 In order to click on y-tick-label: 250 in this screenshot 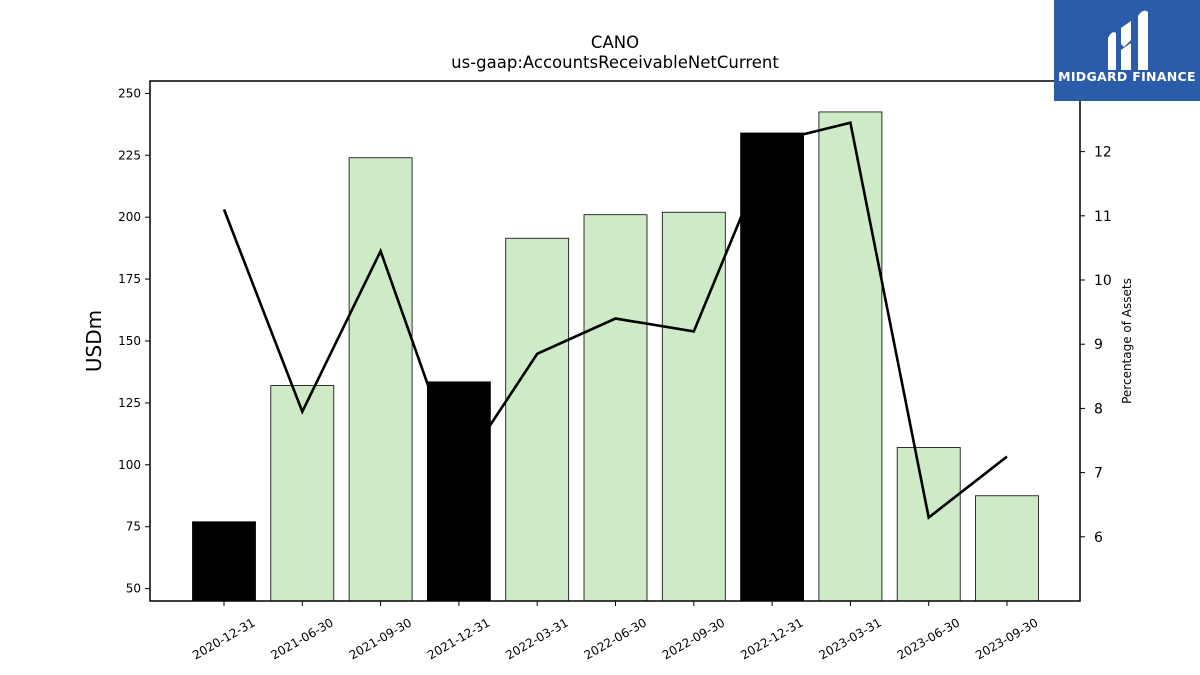, I will do `click(129, 93)`.